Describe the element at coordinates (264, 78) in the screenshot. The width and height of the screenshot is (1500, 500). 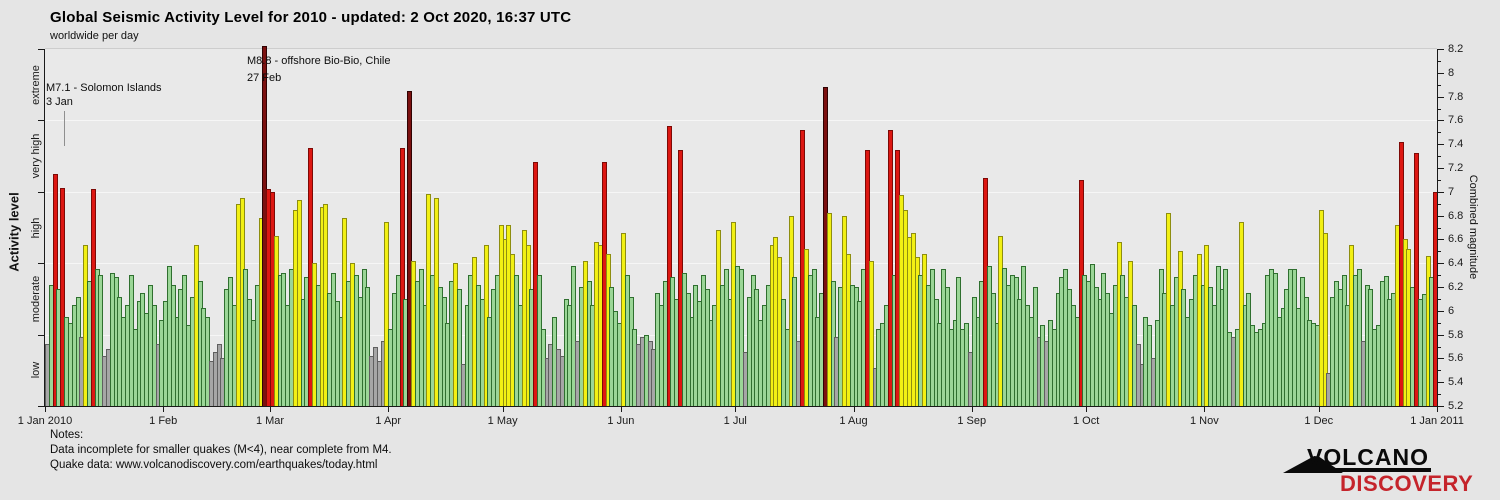
I see `annotation-chile-line2: 27 Feb` at that location.